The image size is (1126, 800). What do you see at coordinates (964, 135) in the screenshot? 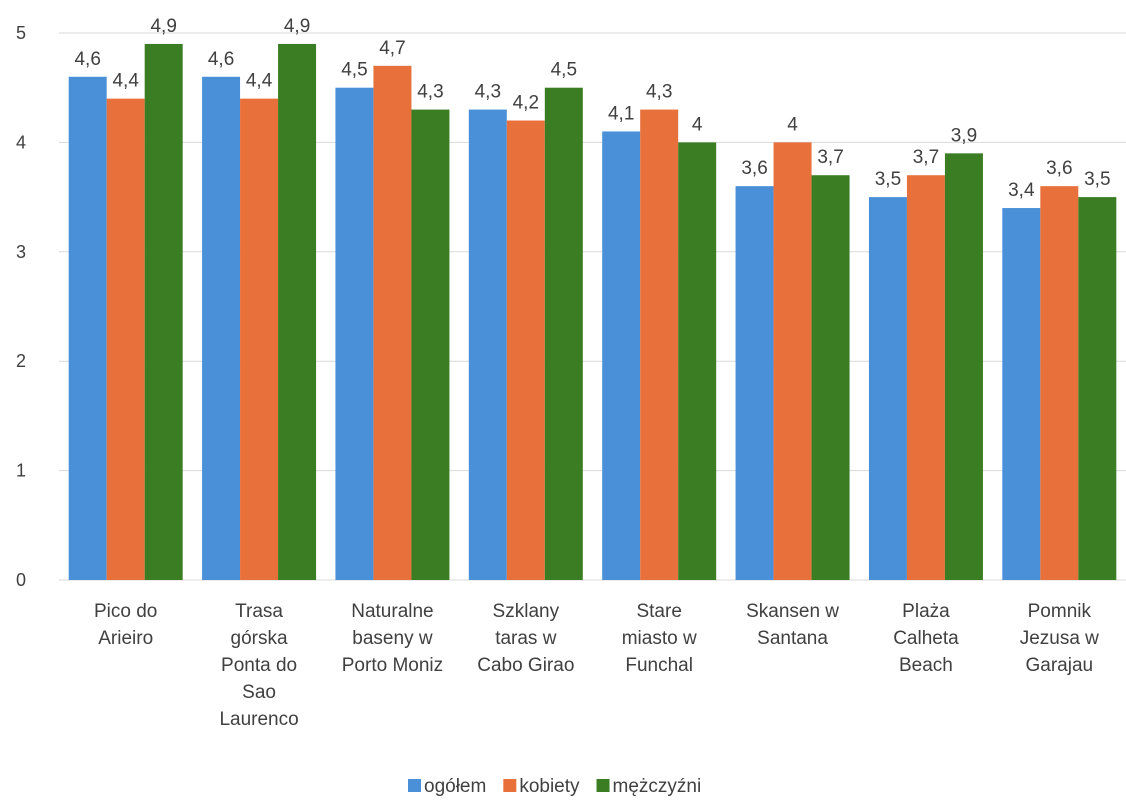
I see `data-label: 3,9` at bounding box center [964, 135].